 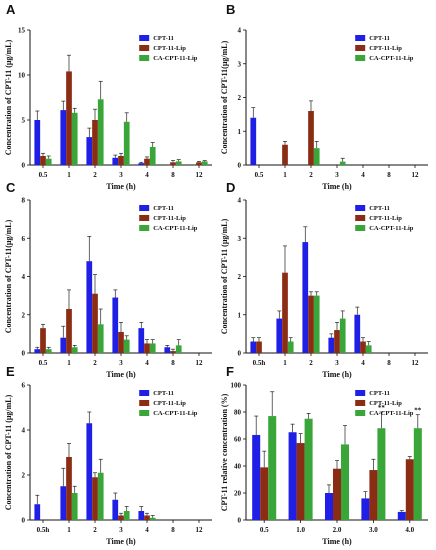 I want to click on panel-label: B, so click(x=230, y=9).